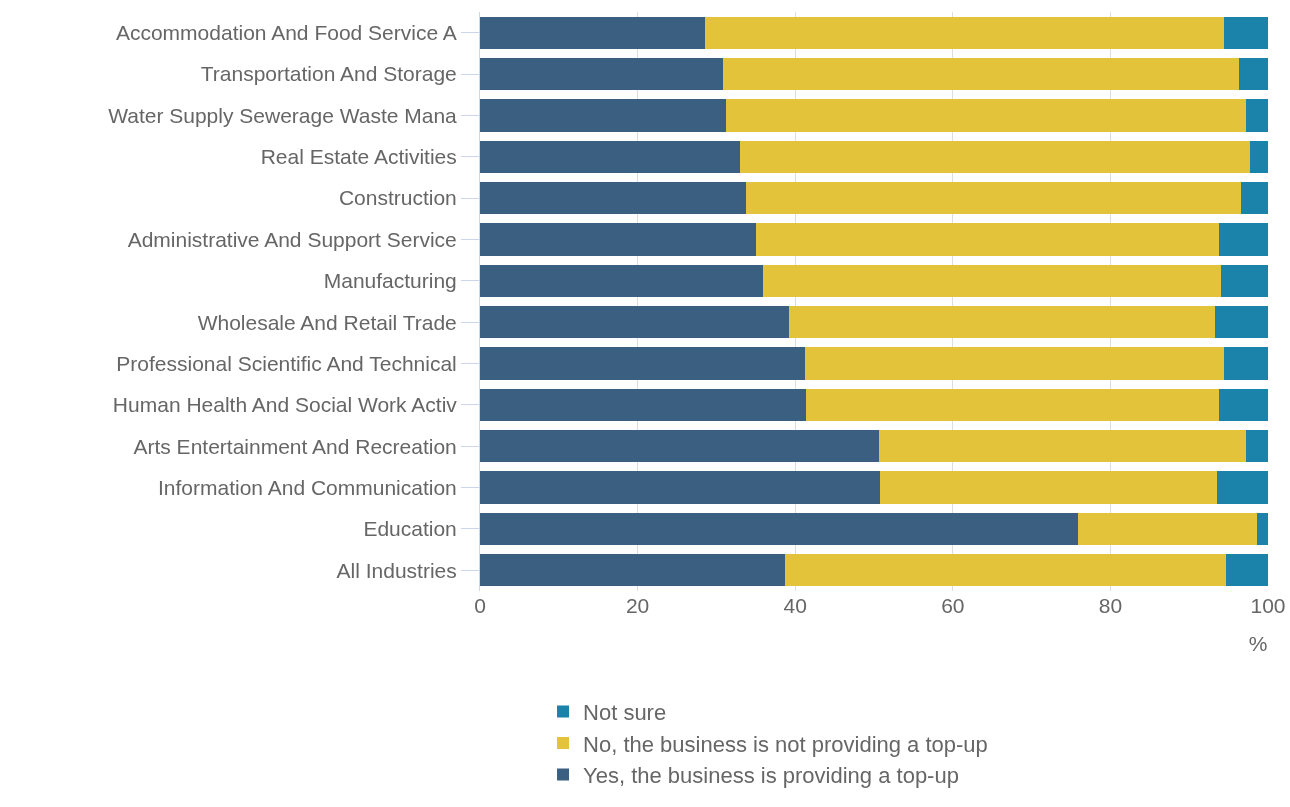 This screenshot has height=807, width=1290. Describe the element at coordinates (295, 446) in the screenshot. I see `y-tick-label: Arts Entertainment And Recreation` at that location.